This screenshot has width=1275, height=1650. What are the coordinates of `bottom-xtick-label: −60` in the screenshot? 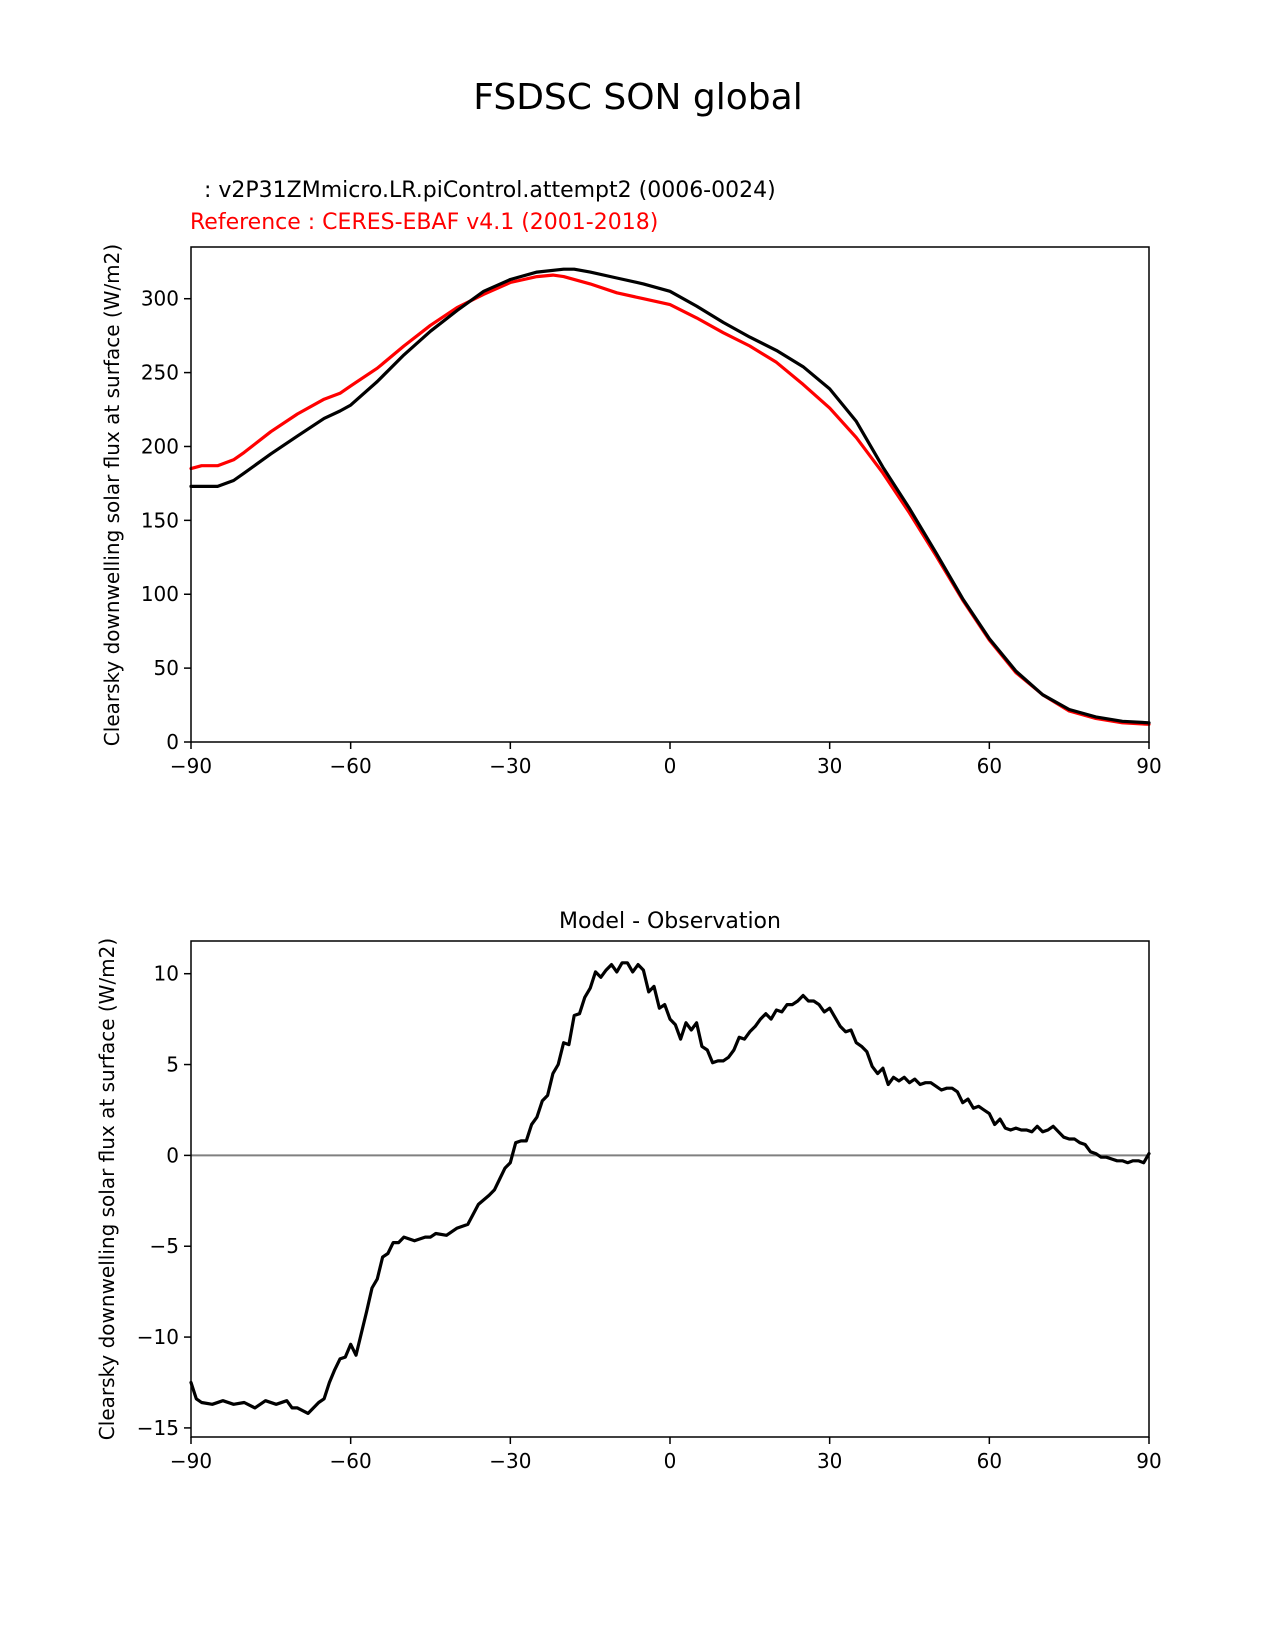 It's located at (351, 1461).